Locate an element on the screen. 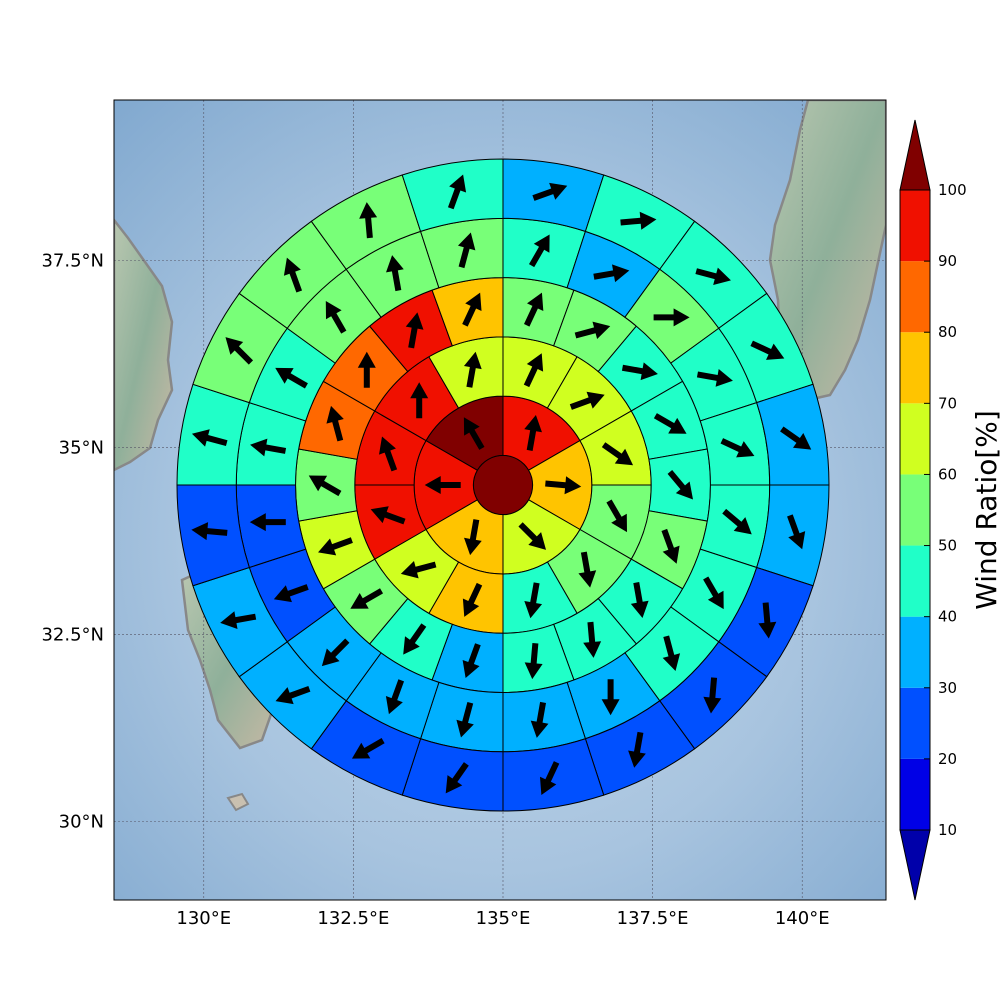  colorbar-tick-label: 40 is located at coordinates (947, 617).